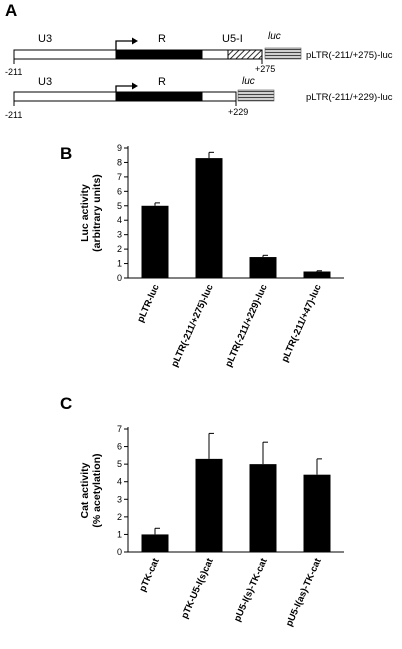 This screenshot has width=402, height=649. I want to click on chart-0-y-tick-label: 7, so click(119, 177).